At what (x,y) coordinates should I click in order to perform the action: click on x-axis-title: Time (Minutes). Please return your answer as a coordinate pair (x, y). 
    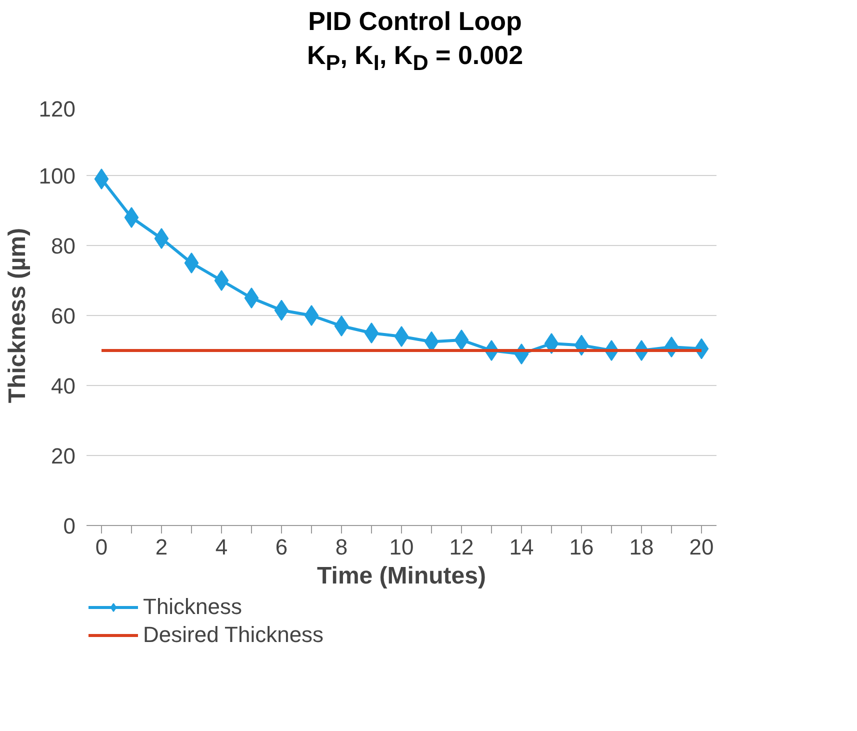
    Looking at the image, I should click on (401, 576).